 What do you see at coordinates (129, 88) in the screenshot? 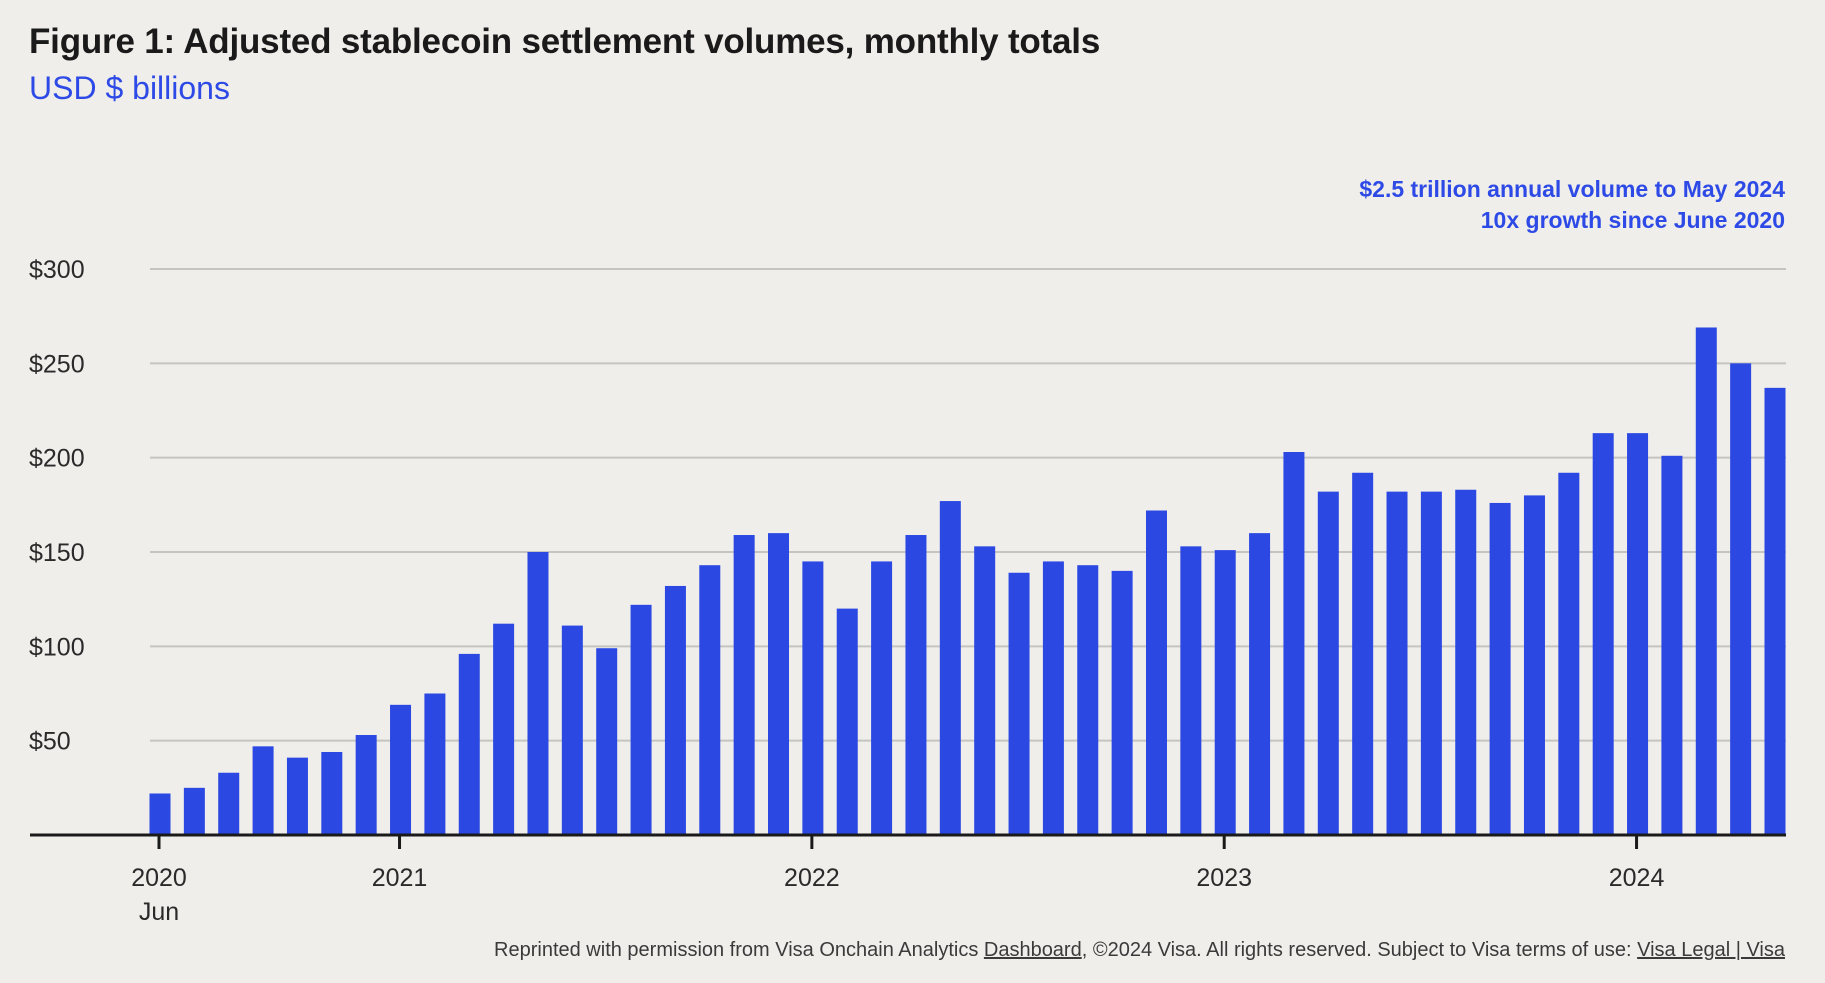
I see `chart-subtitle: USD $ billions` at bounding box center [129, 88].